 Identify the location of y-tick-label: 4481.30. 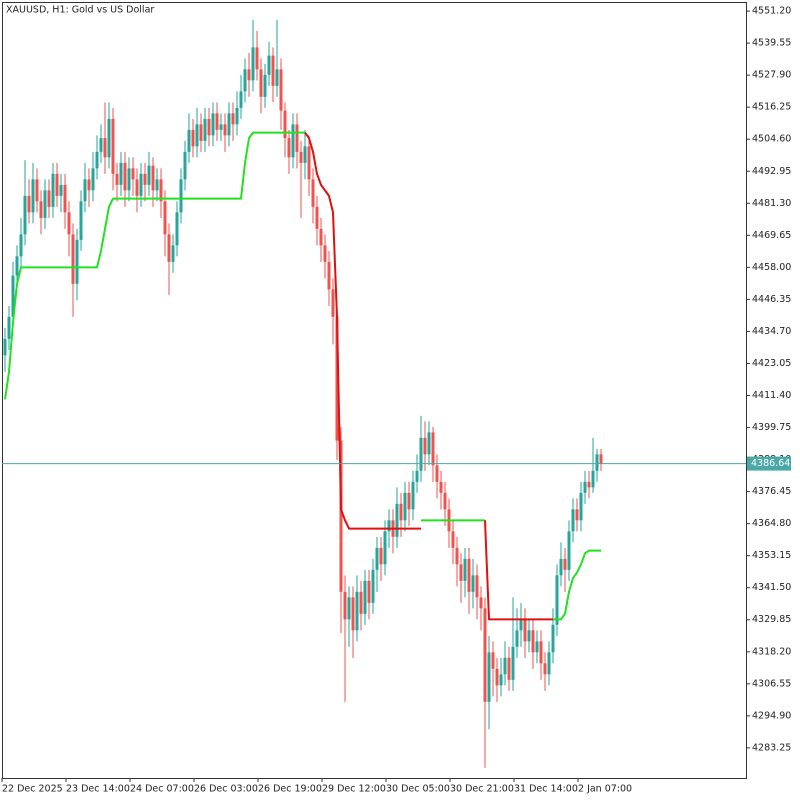
(771, 203).